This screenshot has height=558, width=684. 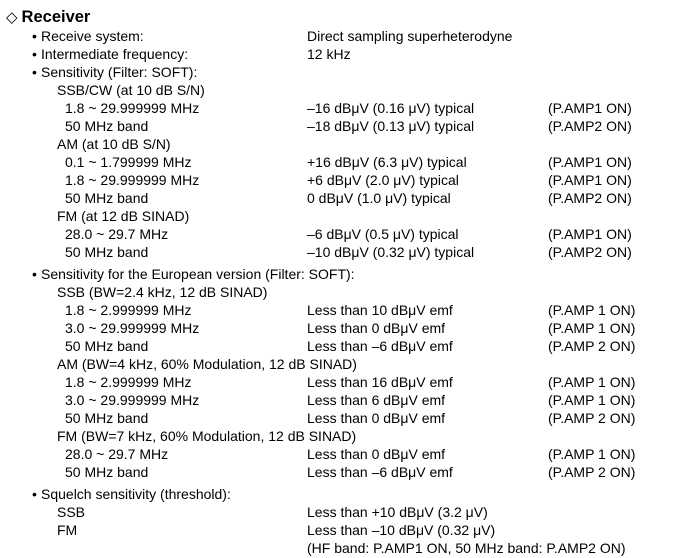 I want to click on spec-label: Receive system:, so click(x=92, y=36).